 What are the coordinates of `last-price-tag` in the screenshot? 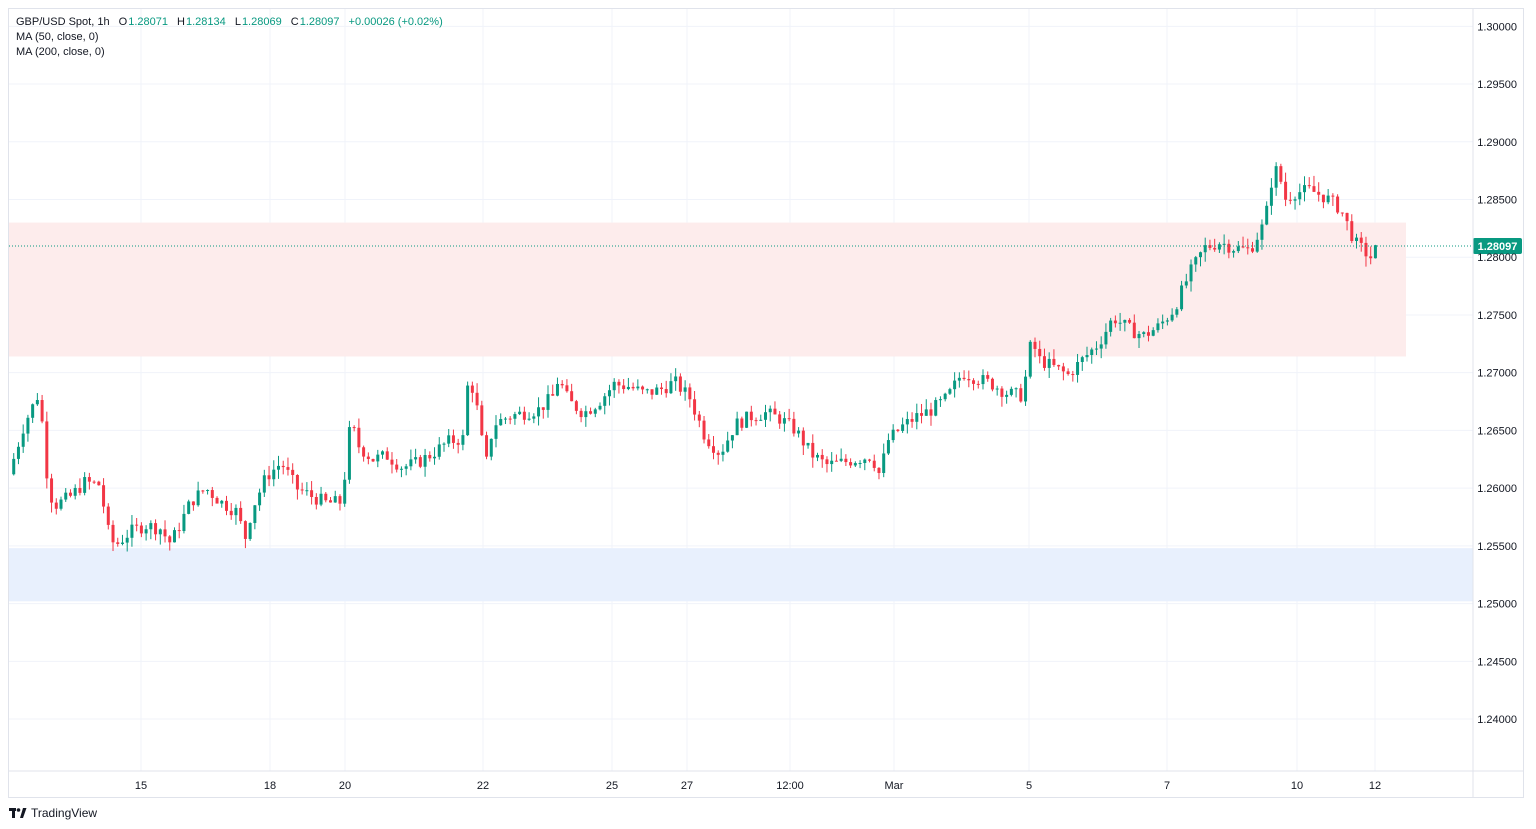 It's located at (1497, 246).